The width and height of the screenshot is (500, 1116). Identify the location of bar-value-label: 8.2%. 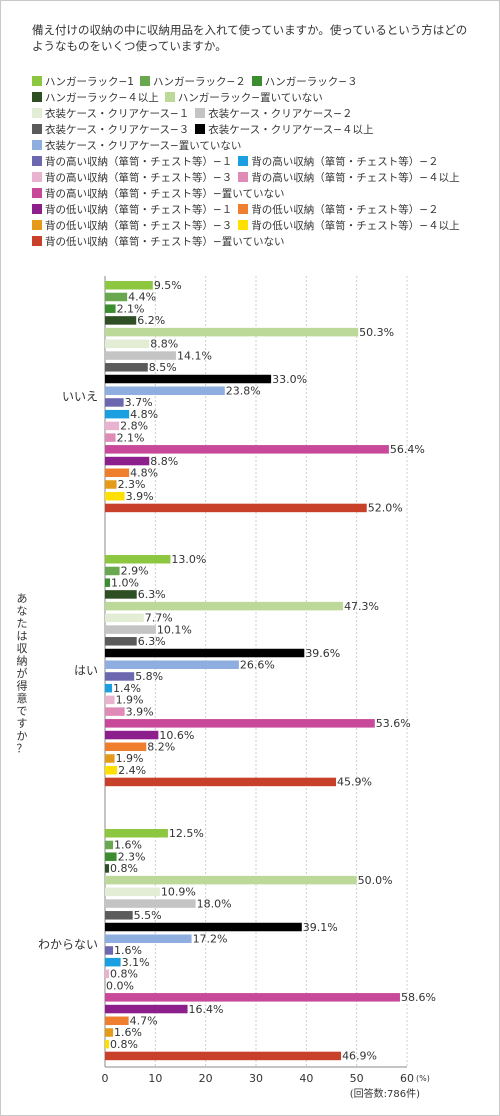
(161, 747).